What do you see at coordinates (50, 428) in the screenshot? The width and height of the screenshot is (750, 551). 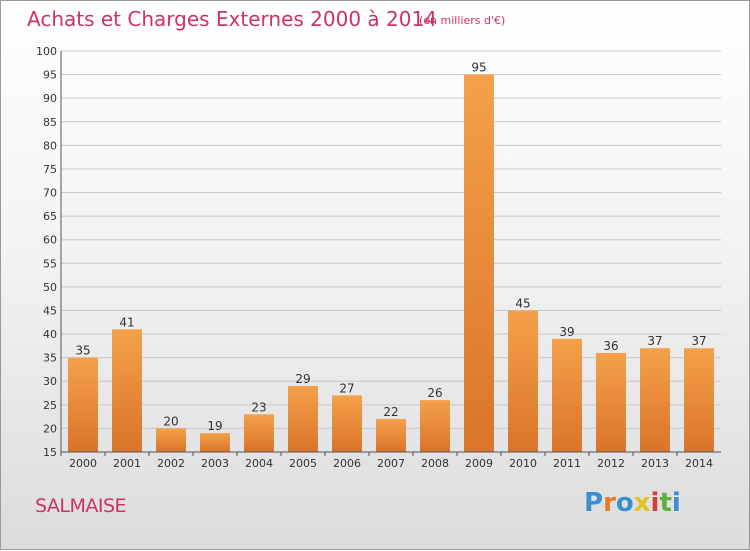 I see `y-tick-label: 20` at bounding box center [50, 428].